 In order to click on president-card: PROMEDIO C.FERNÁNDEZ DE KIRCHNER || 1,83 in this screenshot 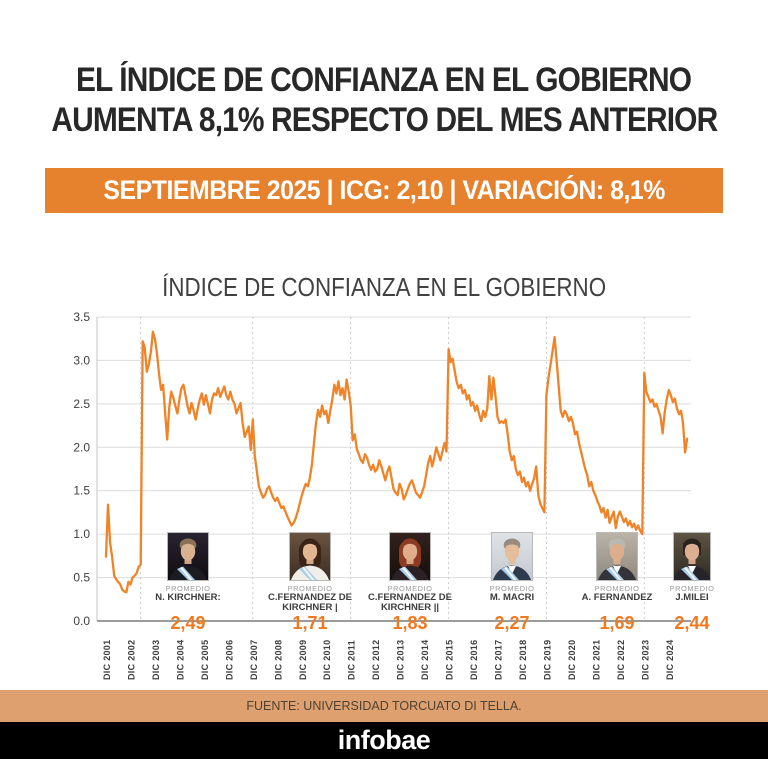, I will do `click(410, 582)`.